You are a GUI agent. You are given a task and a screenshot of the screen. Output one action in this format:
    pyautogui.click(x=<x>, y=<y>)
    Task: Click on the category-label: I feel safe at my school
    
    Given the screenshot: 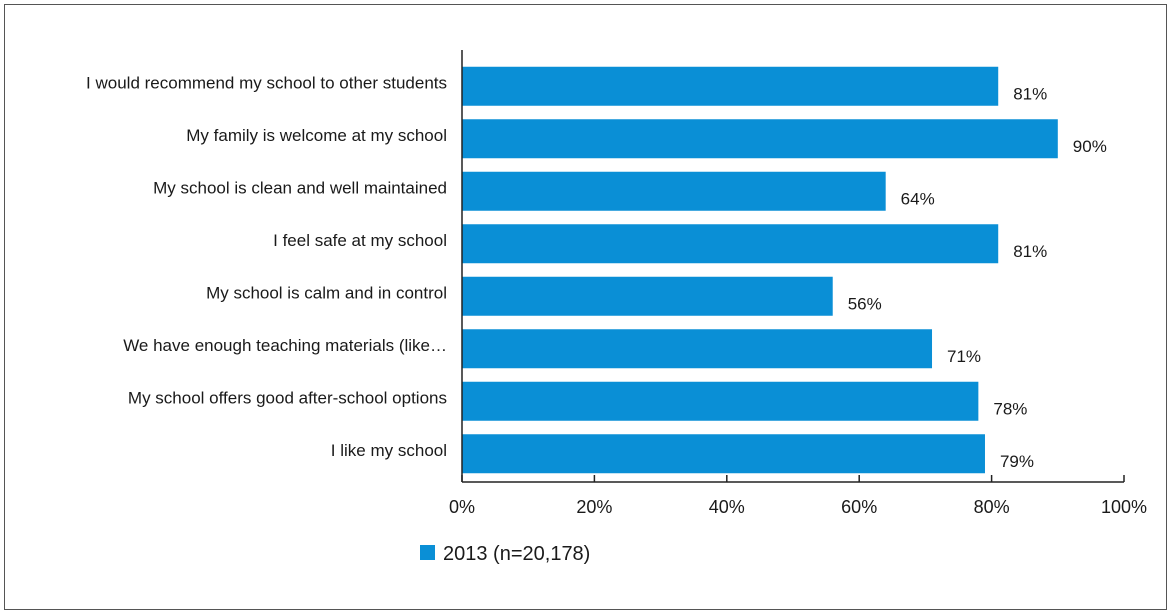 What is the action you would take?
    pyautogui.click(x=360, y=240)
    